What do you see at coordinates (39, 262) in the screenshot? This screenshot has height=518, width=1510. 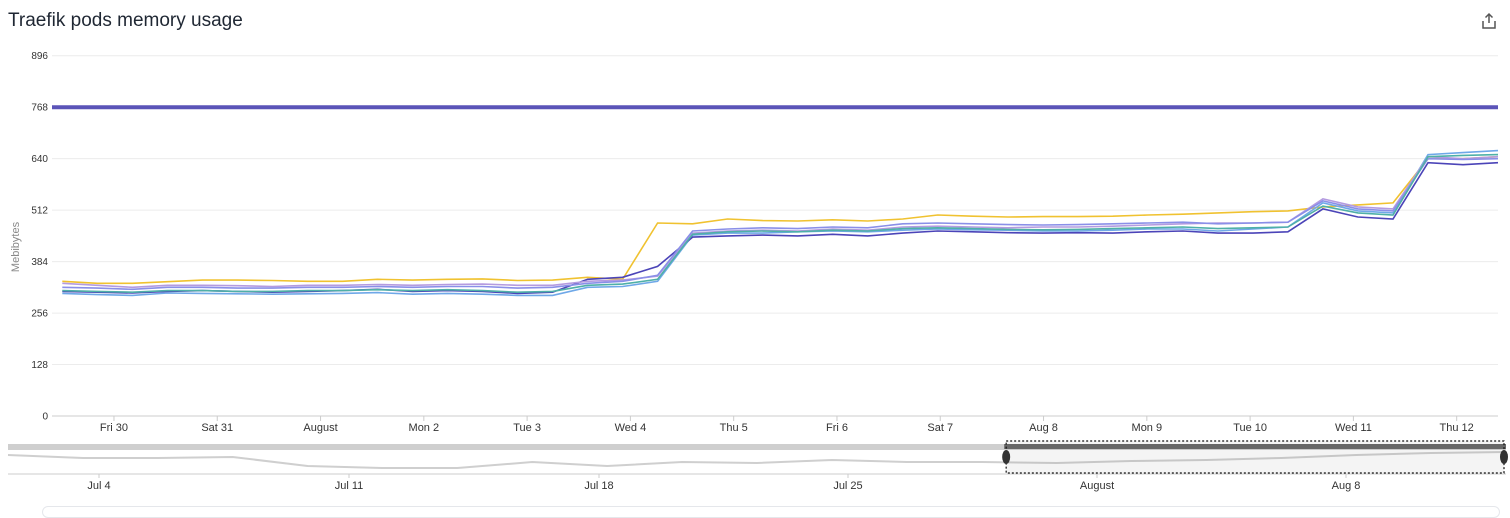 I see `y-tick-label: 384` at bounding box center [39, 262].